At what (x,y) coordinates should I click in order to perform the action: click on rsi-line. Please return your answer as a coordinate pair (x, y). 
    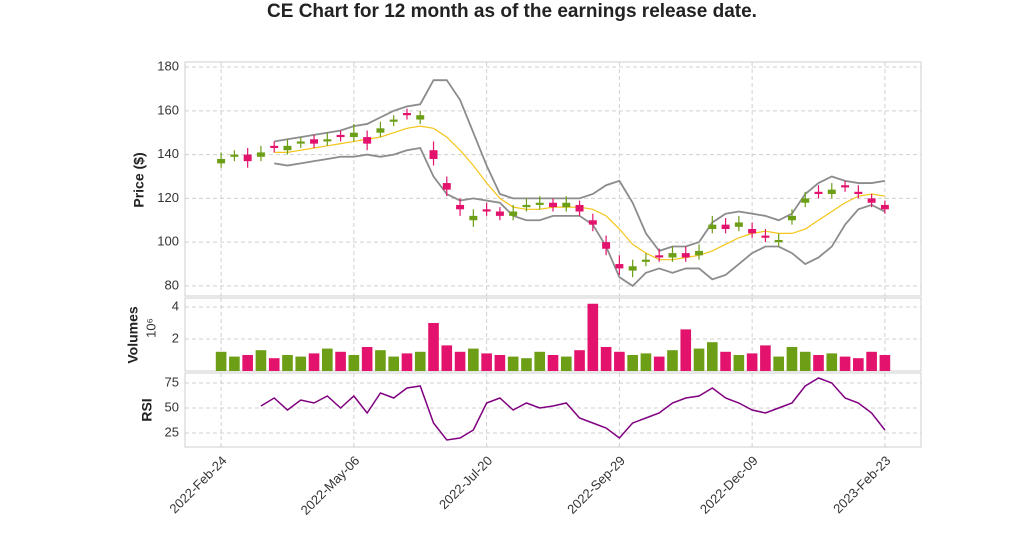
    Looking at the image, I should click on (573, 409).